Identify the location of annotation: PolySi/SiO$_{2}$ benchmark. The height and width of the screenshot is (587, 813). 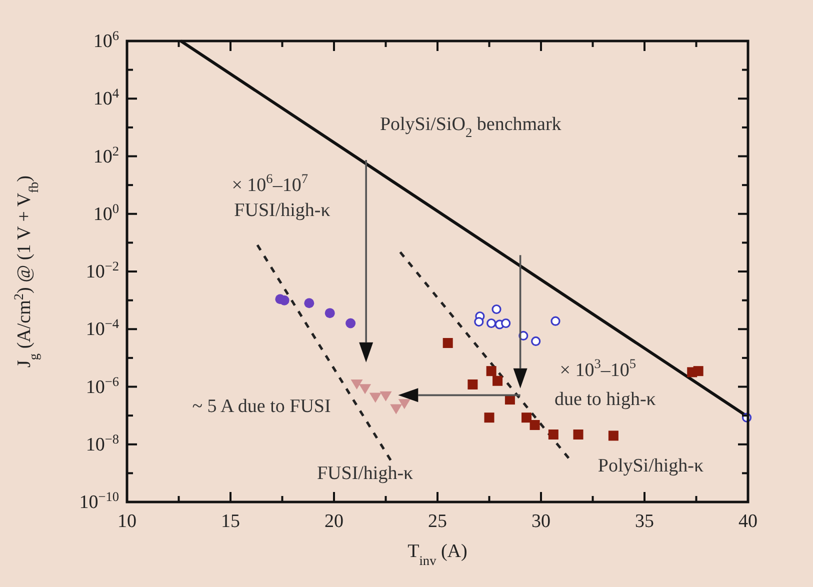
(471, 127).